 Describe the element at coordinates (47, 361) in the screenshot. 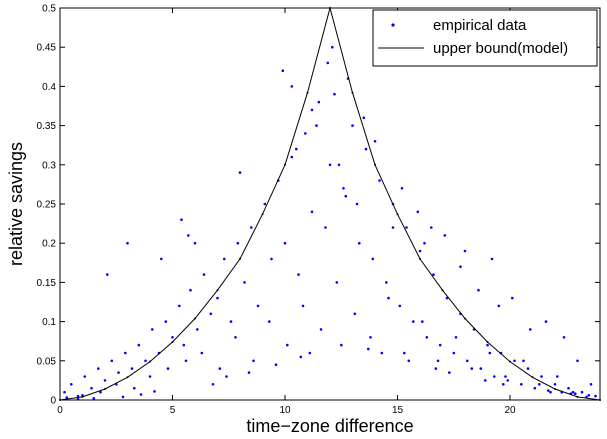

I see `y-tick-label: 0.05` at that location.